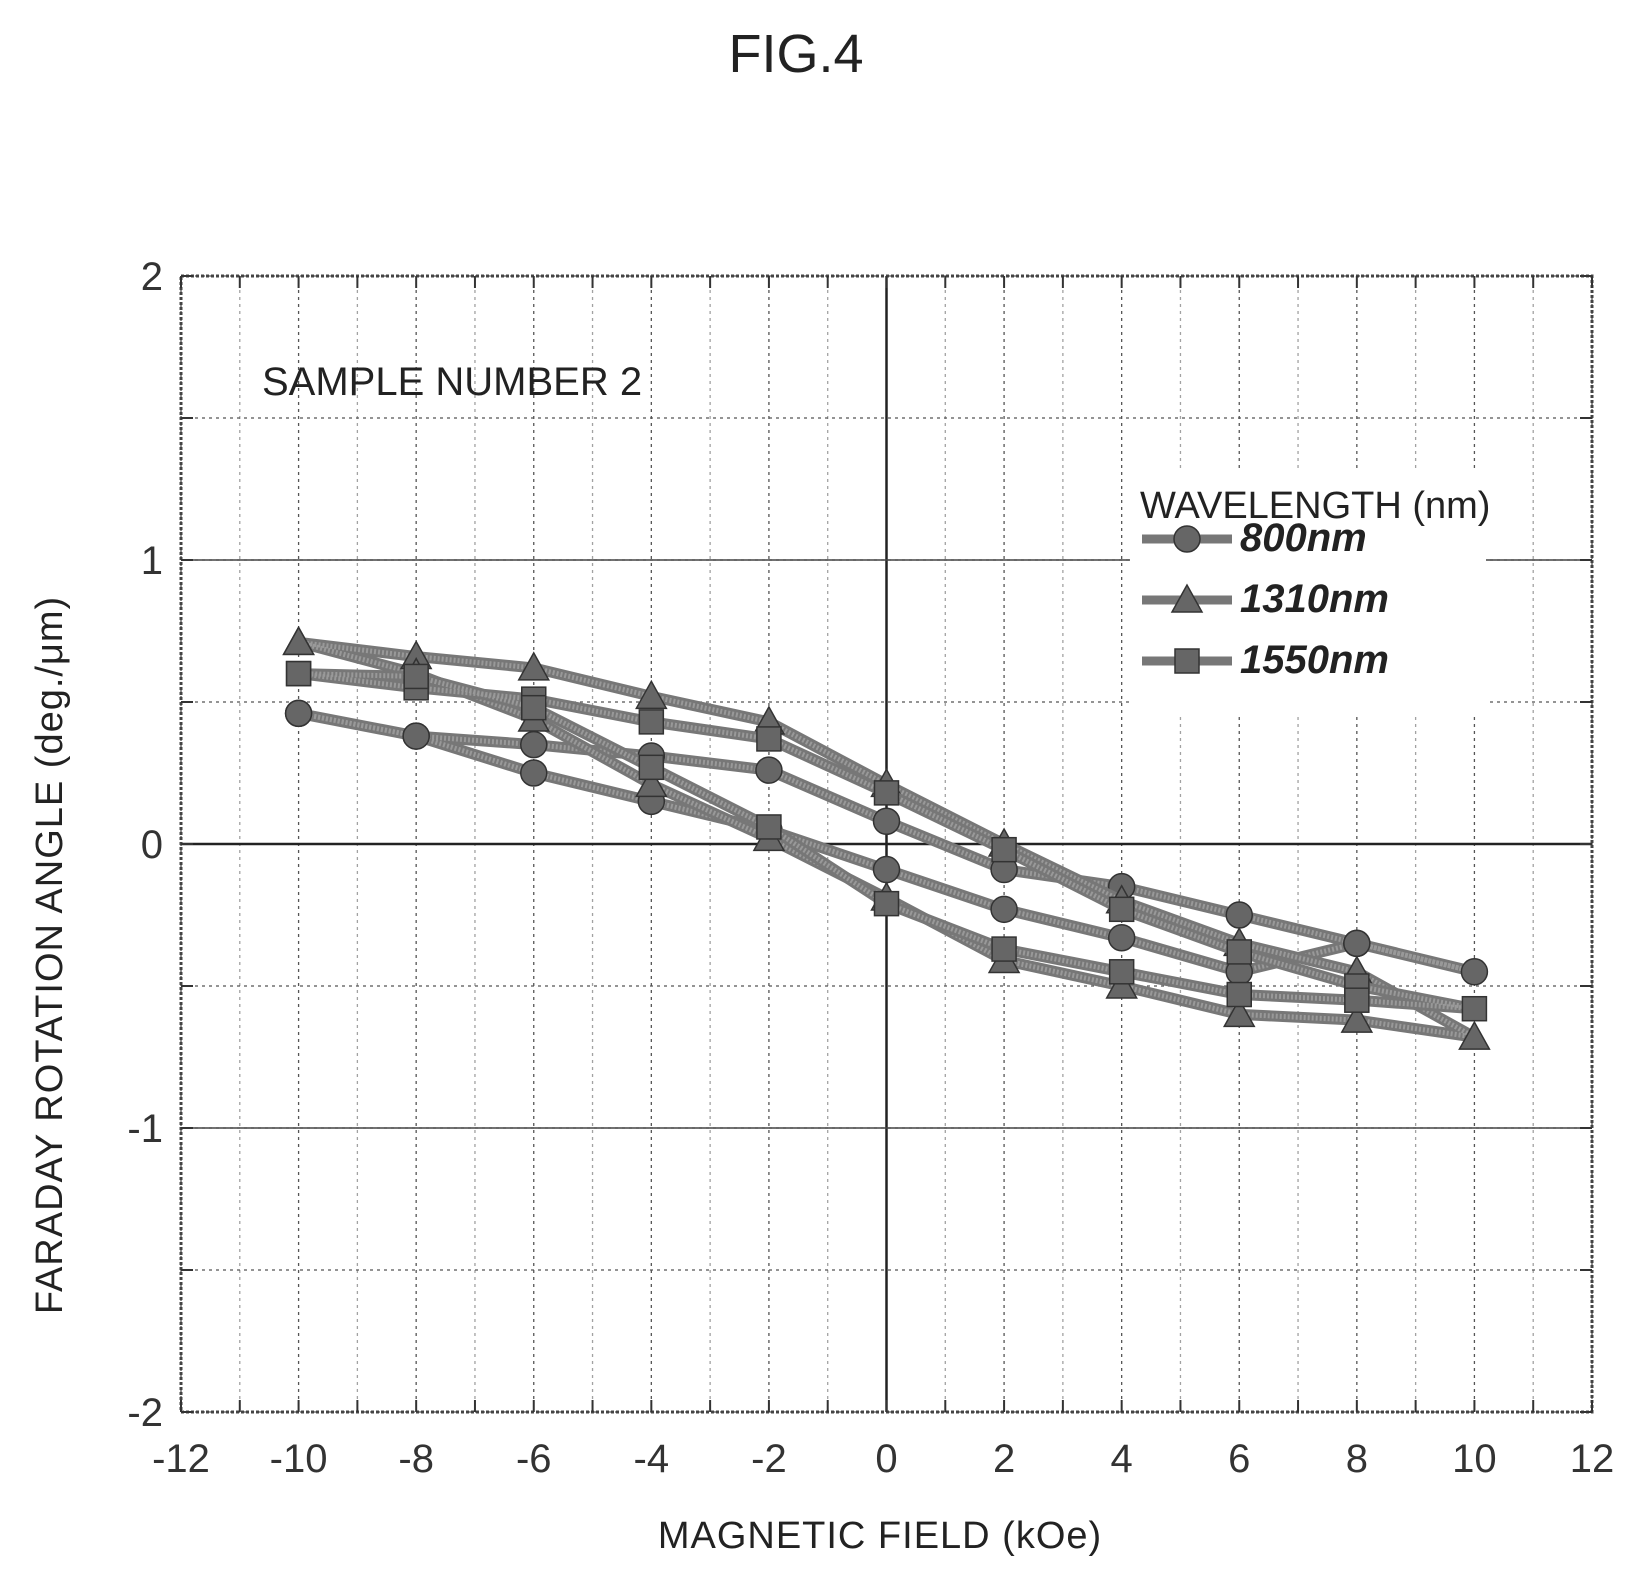 The image size is (1627, 1583). I want to click on x-axis-label: MAGNETIC FIELD (kOe), so click(880, 1536).